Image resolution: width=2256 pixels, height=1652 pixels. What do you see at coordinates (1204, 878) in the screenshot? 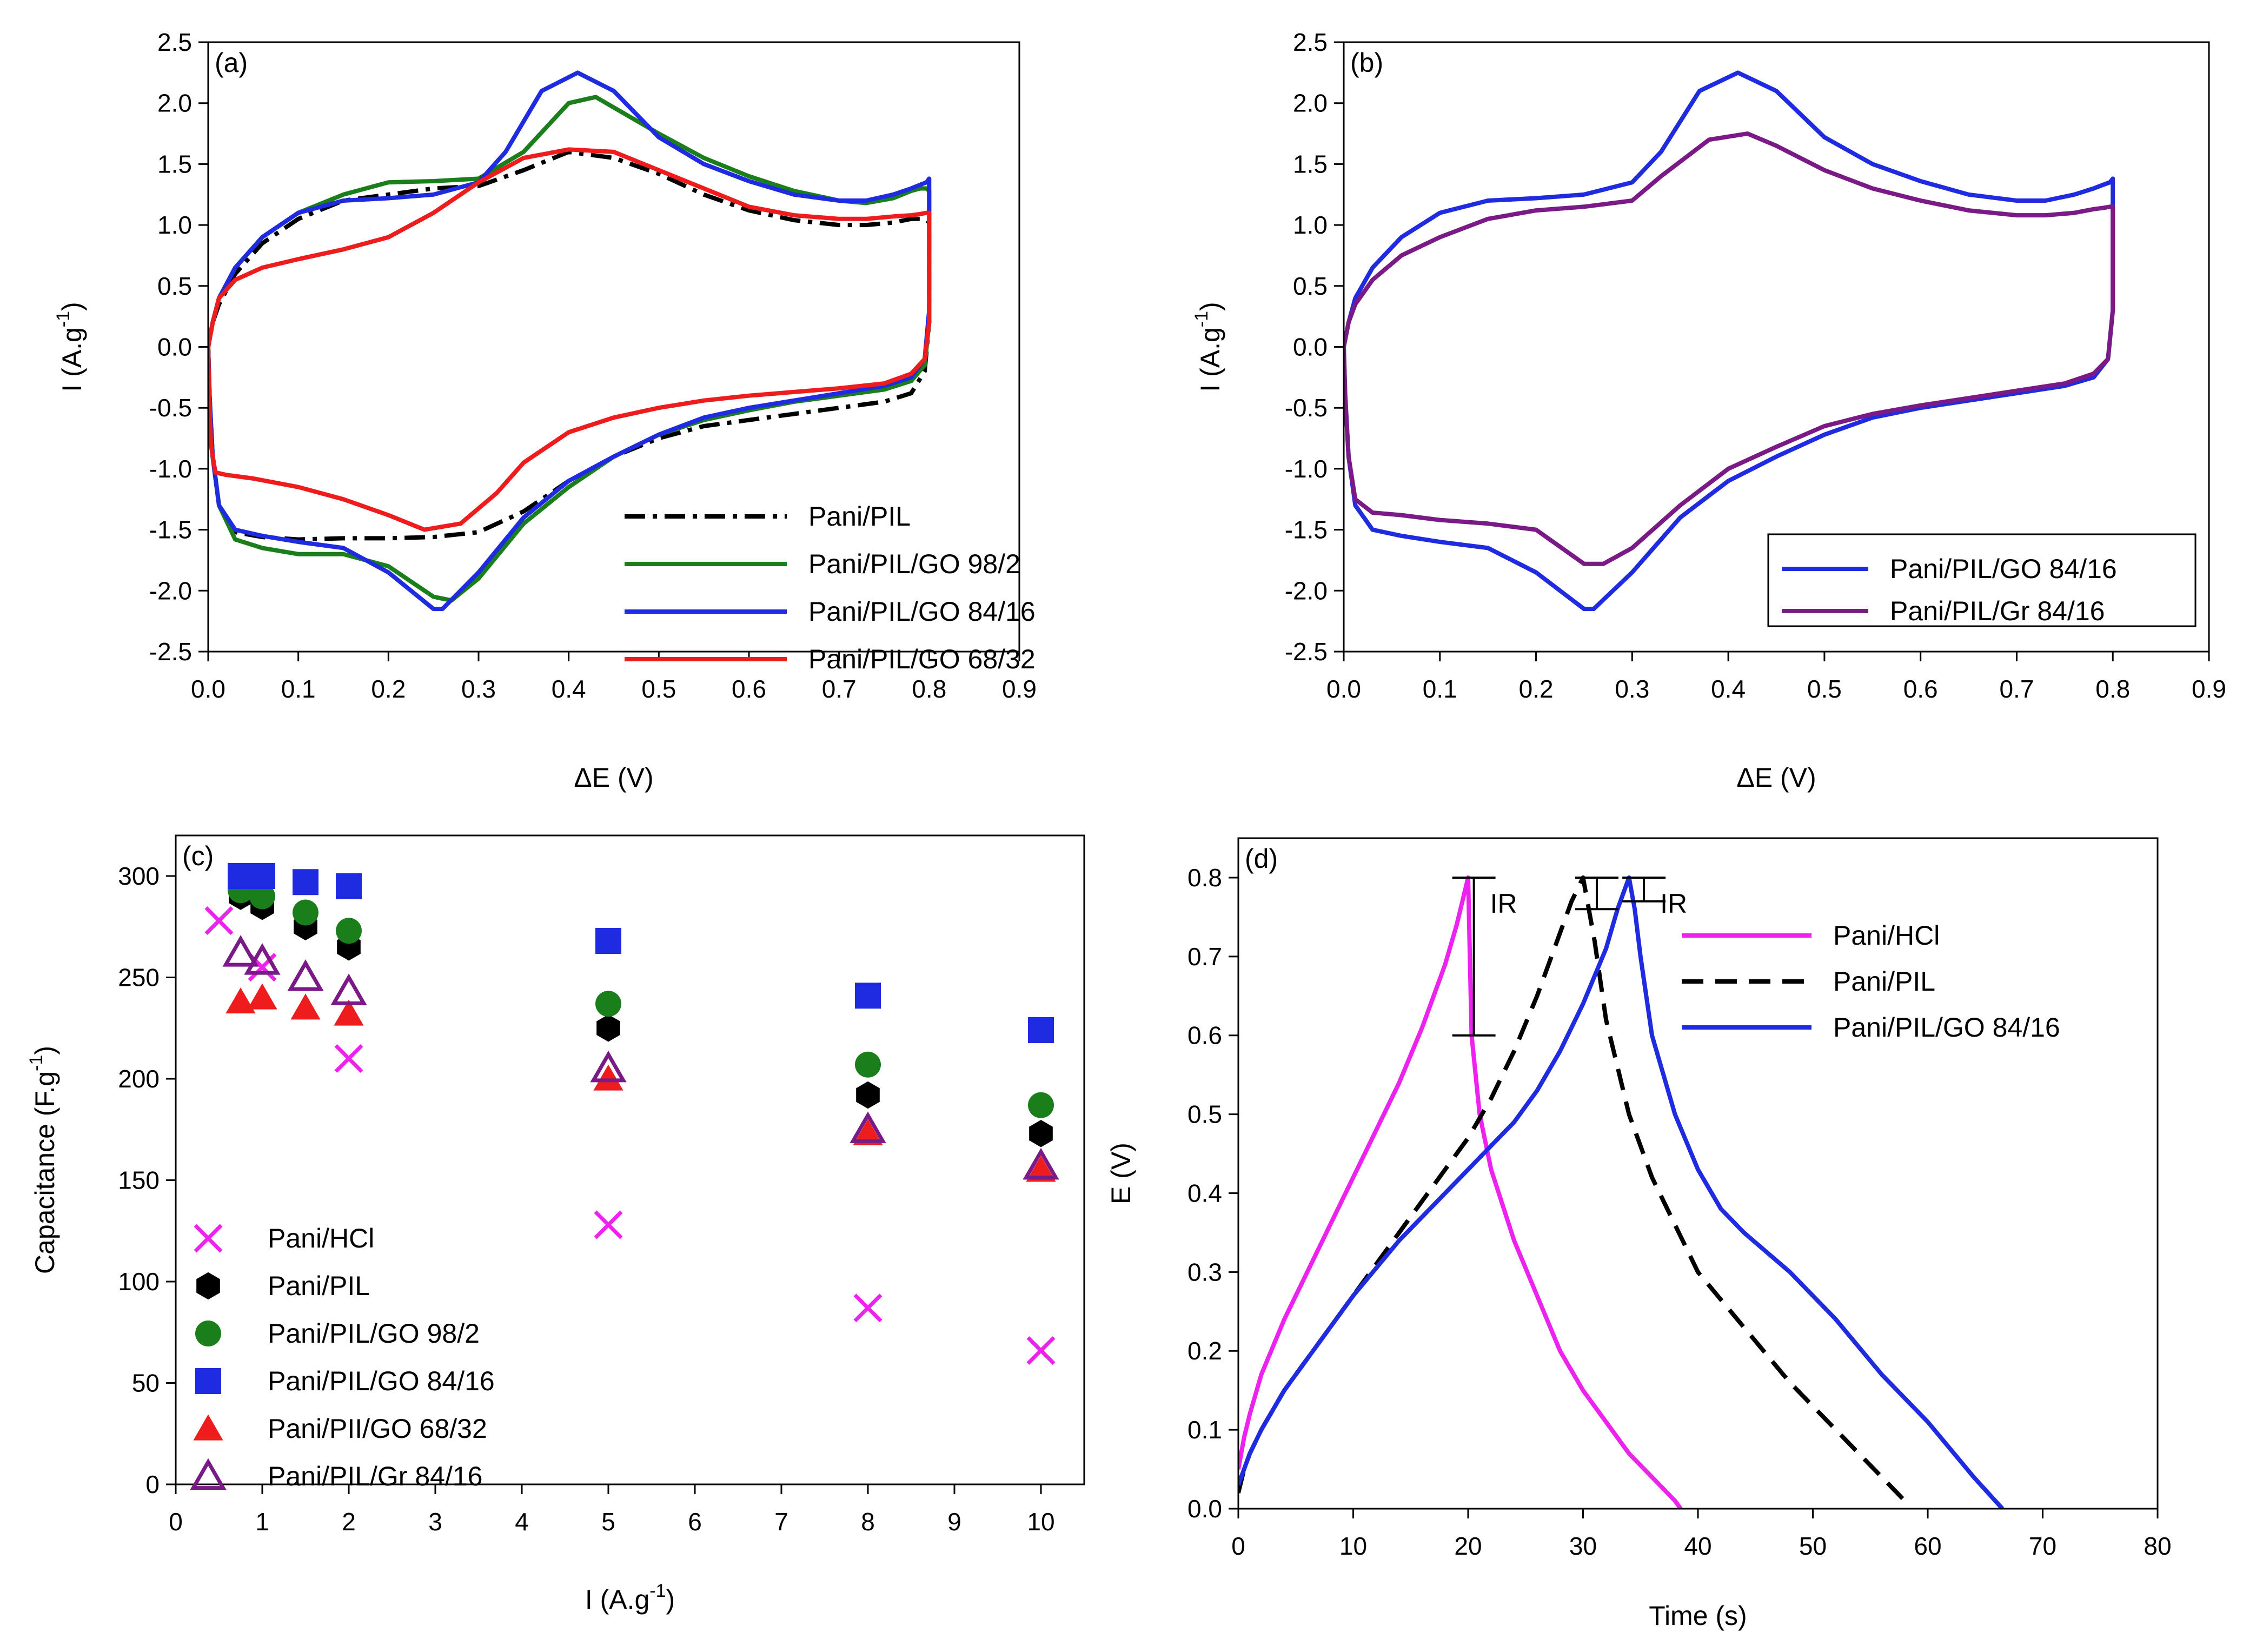
I see `y-tick-label: 0.8` at bounding box center [1204, 878].